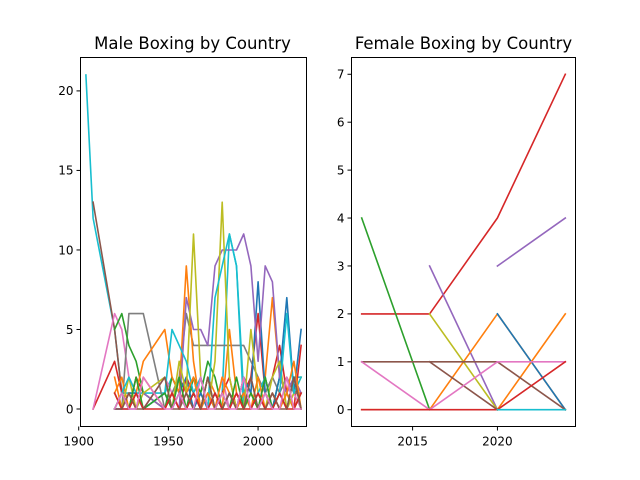 The image size is (640, 480). Describe the element at coordinates (192, 43) in the screenshot. I see `chart-title: Male Boxing by Country` at that location.